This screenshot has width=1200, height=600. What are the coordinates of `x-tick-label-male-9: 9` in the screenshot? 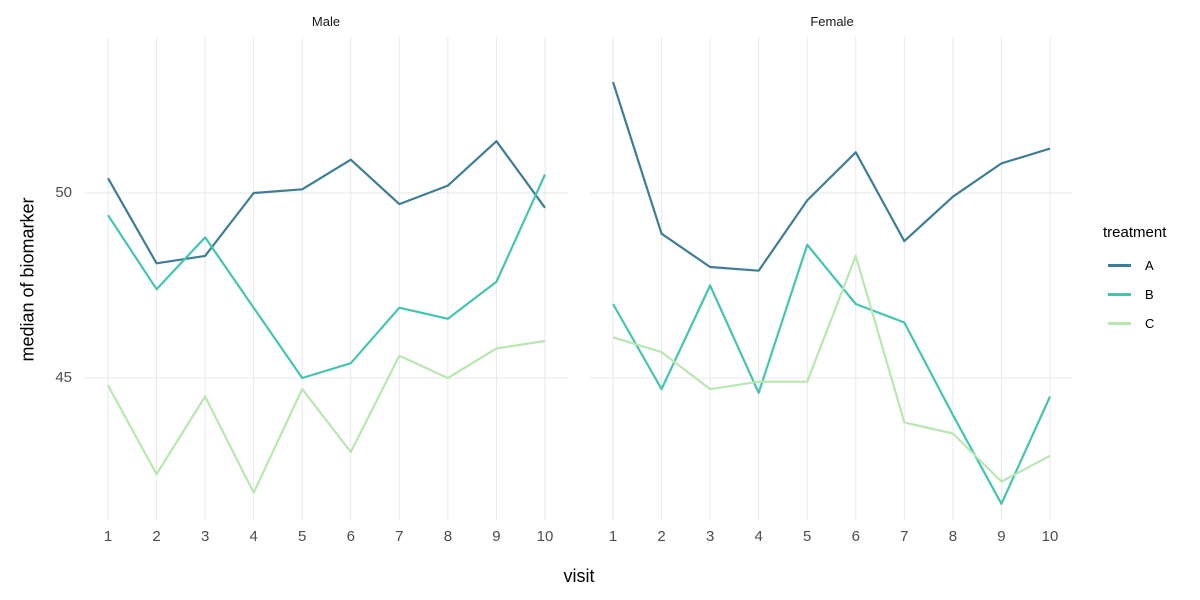 It's located at (496, 536).